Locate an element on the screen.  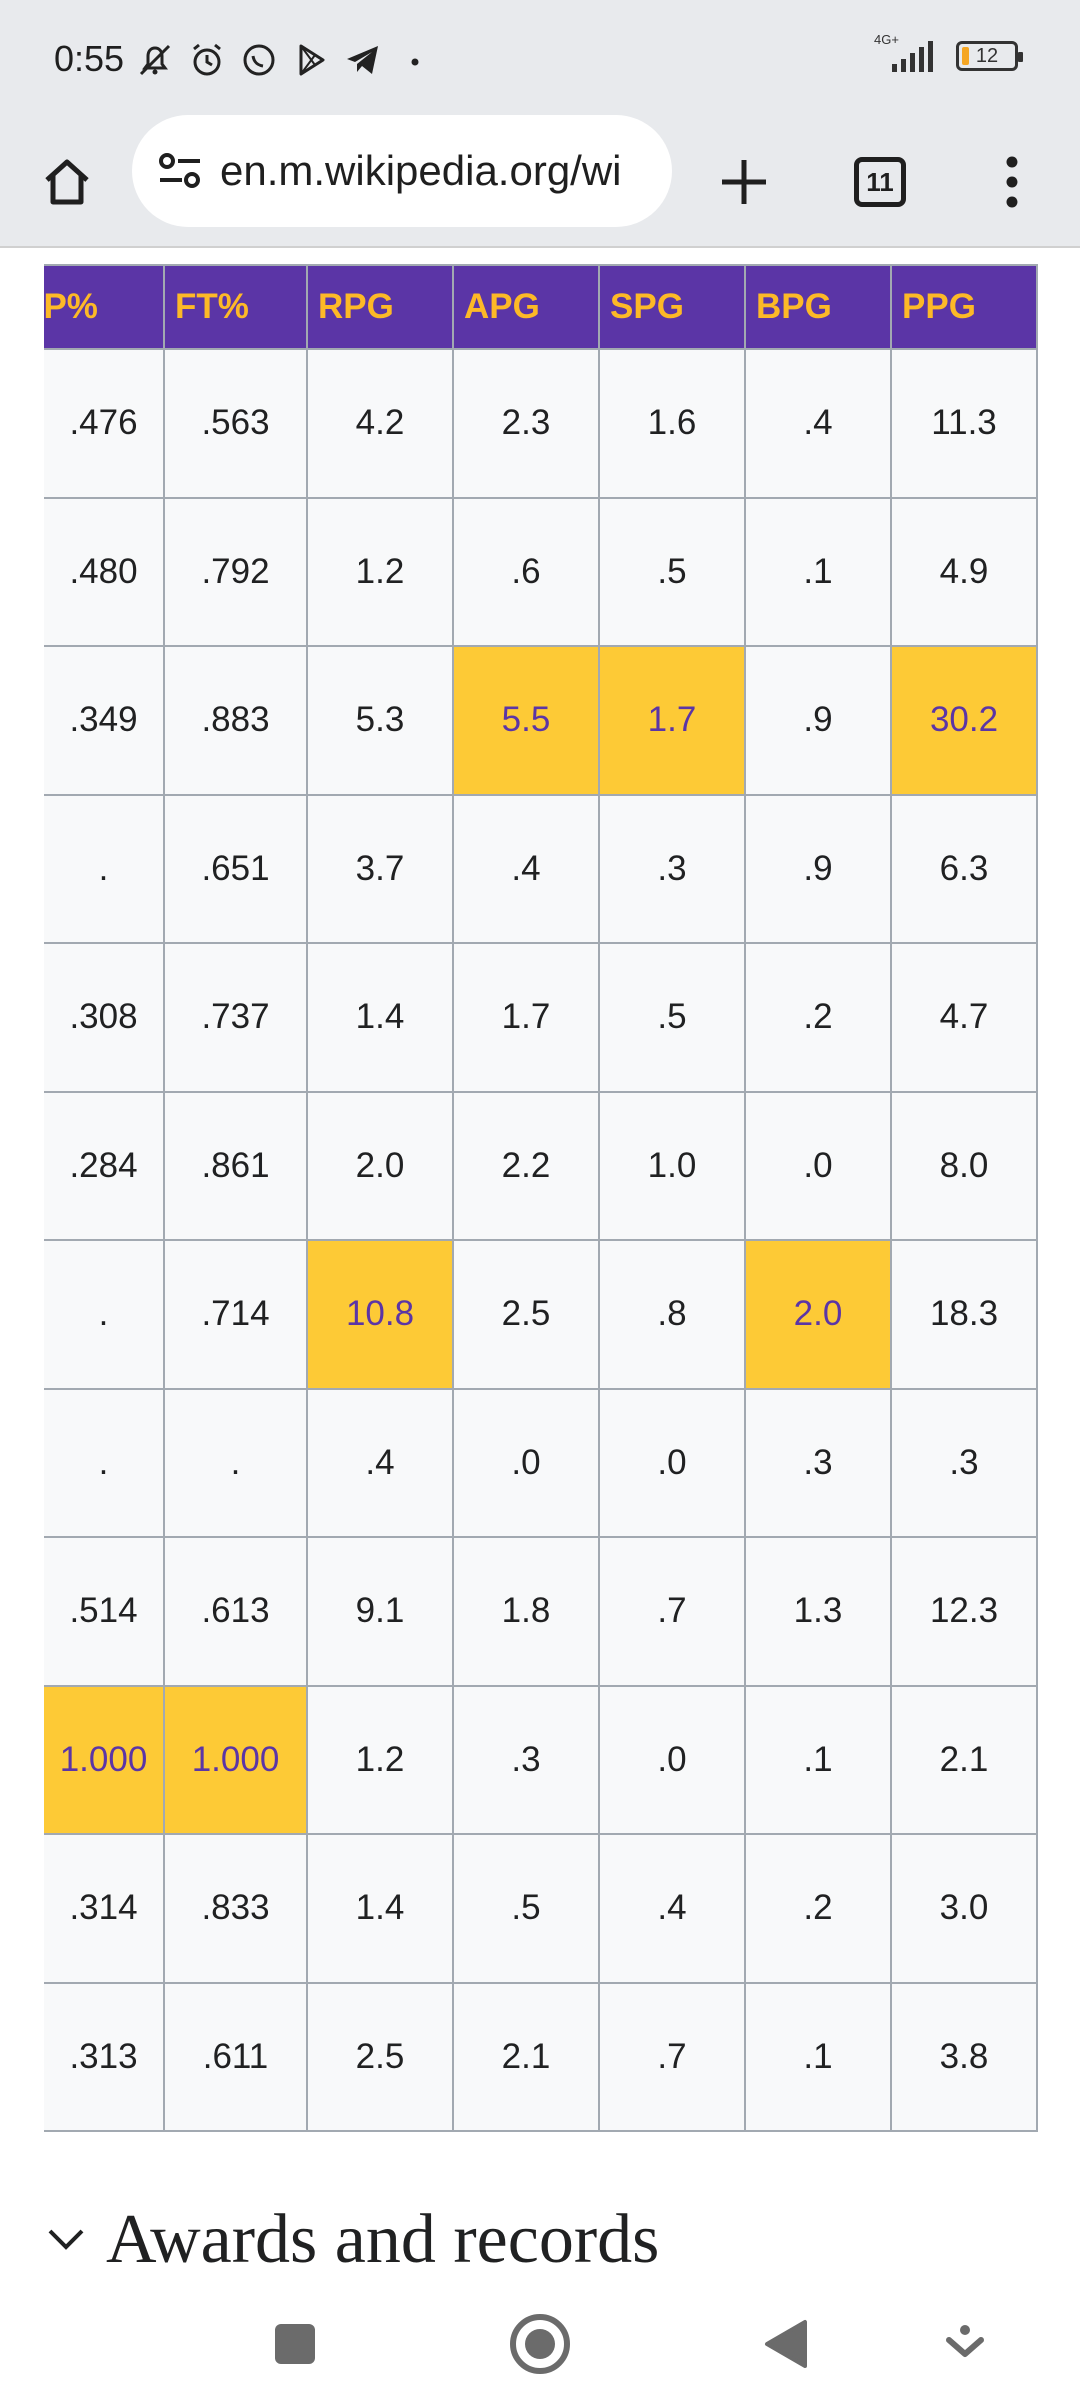
table-cell: 1.4 is located at coordinates (380, 1017).